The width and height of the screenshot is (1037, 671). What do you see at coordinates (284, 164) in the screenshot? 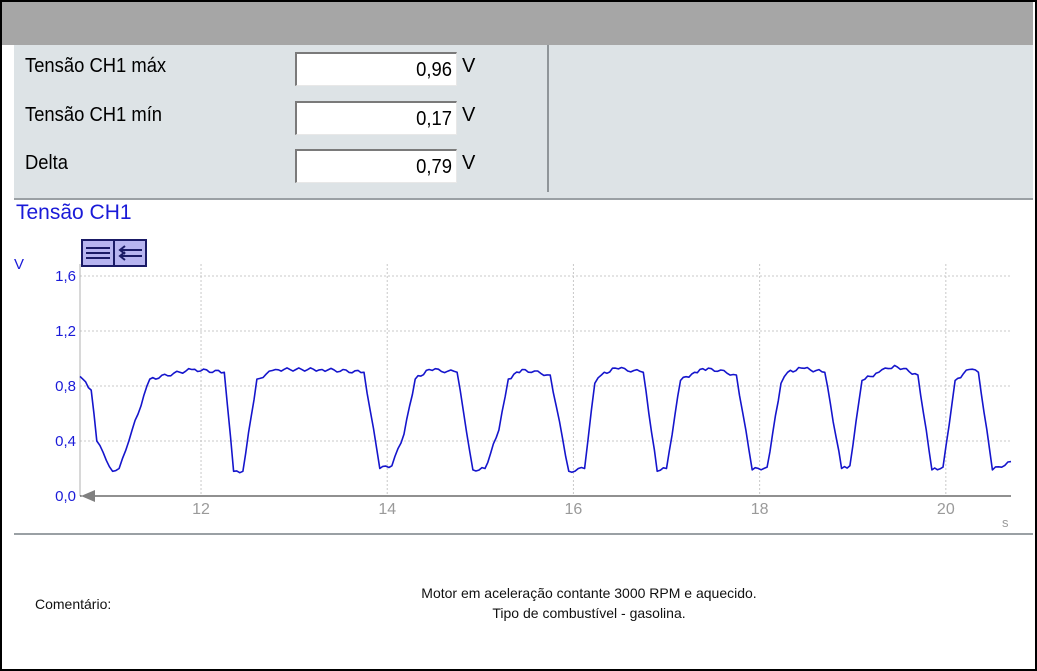
I see `measurement-row-delta: Delta 0,79 V` at bounding box center [284, 164].